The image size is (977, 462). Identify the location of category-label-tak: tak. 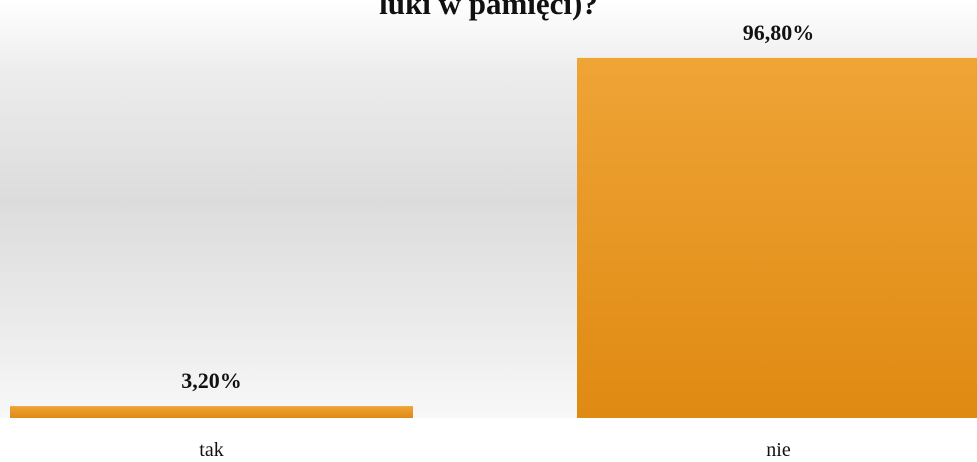
(211, 450).